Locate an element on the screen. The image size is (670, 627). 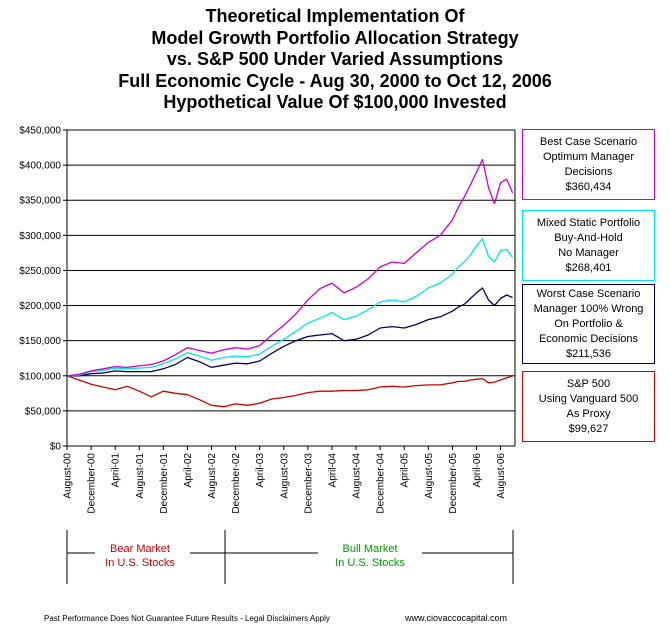
legend-entry-line: $360,434 is located at coordinates (588, 186).